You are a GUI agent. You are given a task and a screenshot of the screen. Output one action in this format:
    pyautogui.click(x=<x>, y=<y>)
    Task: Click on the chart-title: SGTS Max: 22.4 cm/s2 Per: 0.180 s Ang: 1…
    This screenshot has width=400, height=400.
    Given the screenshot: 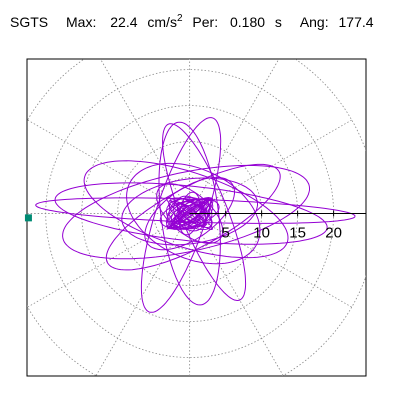 What is the action you would take?
    pyautogui.click(x=192, y=24)
    